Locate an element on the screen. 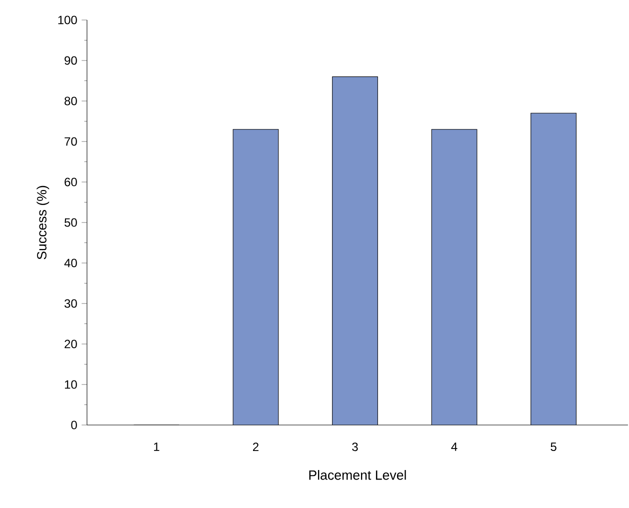 This screenshot has width=629, height=508. x-tick-label: 2 is located at coordinates (255, 446).